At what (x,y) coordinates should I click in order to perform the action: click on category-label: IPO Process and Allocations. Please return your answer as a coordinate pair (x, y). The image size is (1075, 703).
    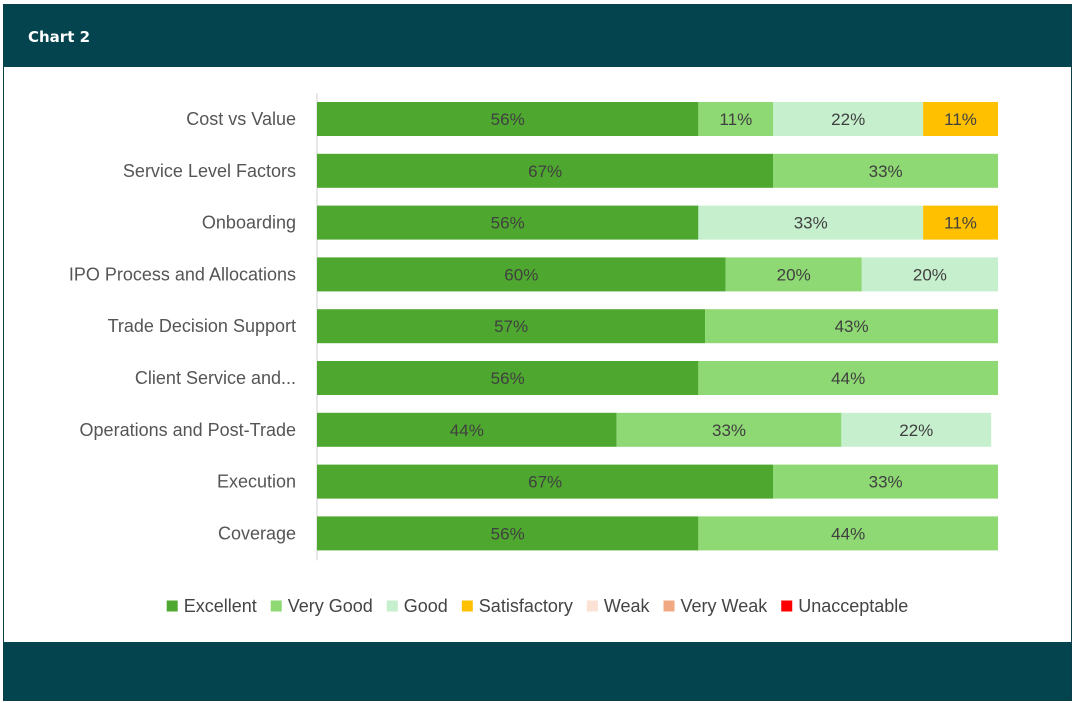
    Looking at the image, I should click on (182, 274).